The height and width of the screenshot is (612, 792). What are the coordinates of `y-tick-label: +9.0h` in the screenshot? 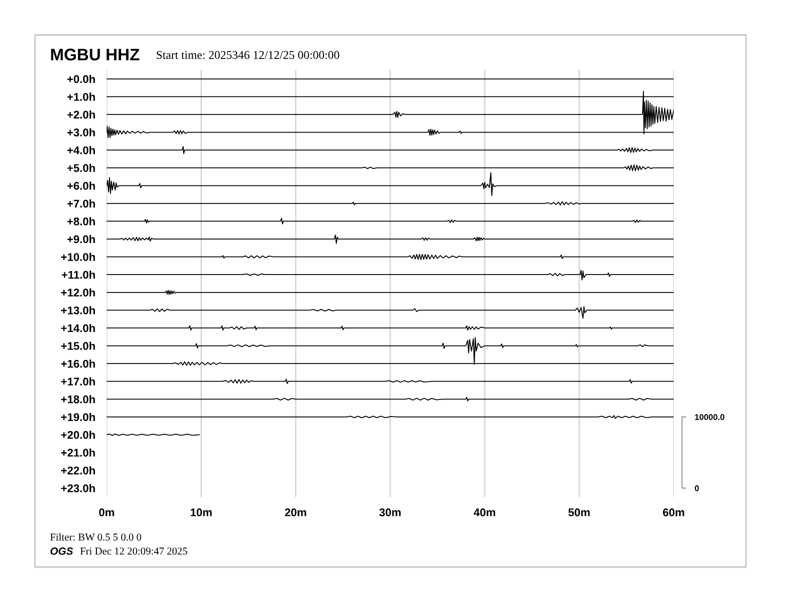 It's located at (81, 239).